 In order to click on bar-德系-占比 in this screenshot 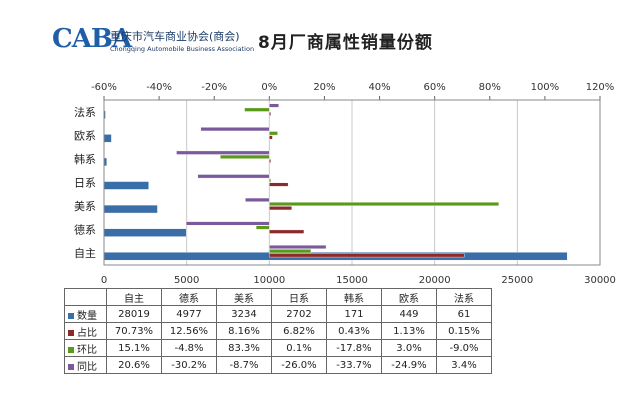, I will do `click(287, 231)`.